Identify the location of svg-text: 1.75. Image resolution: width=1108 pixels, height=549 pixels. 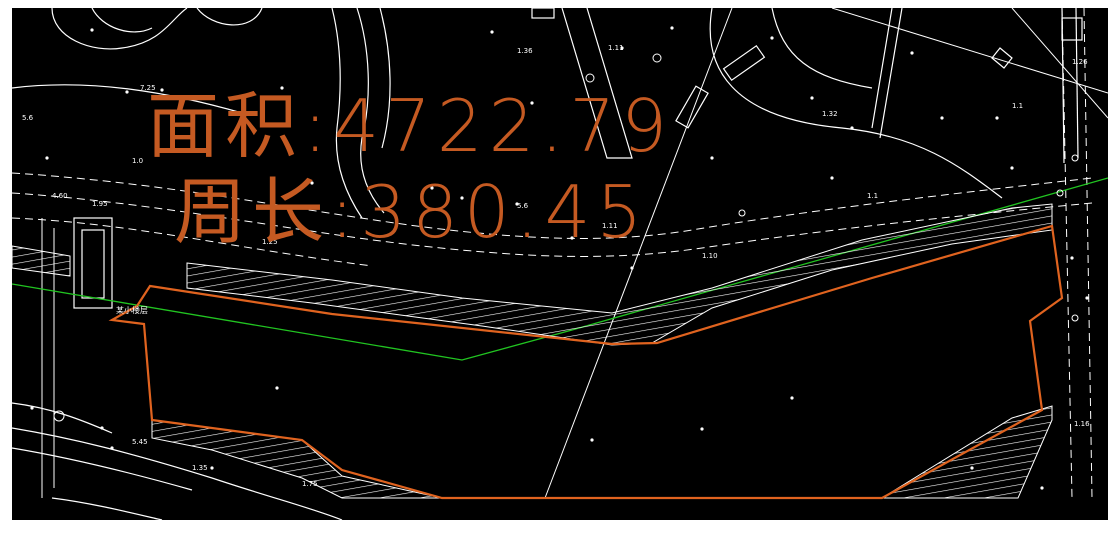
(310, 484).